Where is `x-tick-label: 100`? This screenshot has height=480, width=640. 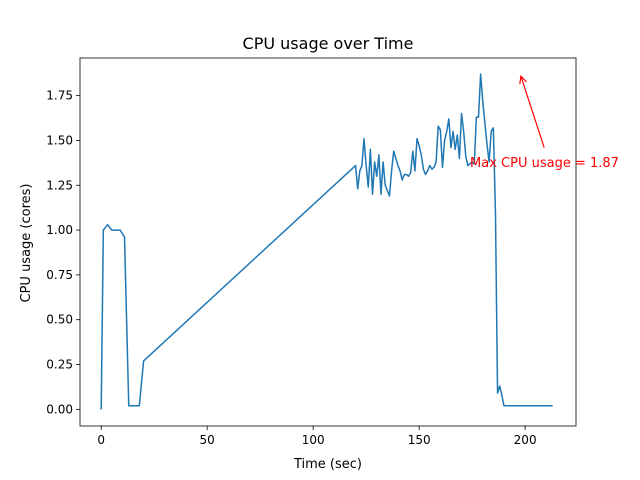 x-tick-label: 100 is located at coordinates (313, 440).